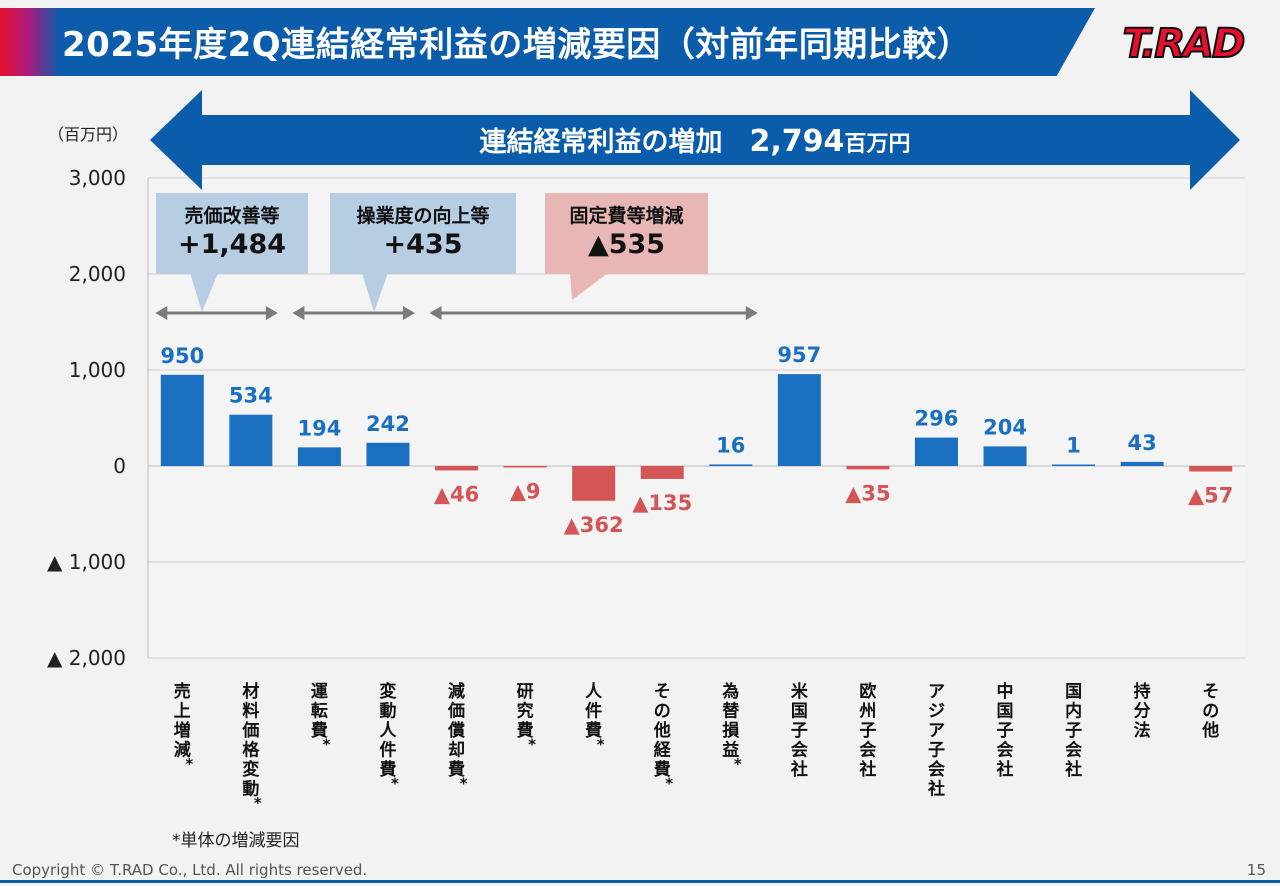 The width and height of the screenshot is (1280, 886). What do you see at coordinates (1184, 44) in the screenshot?
I see `logo-text: T.RAD` at bounding box center [1184, 44].